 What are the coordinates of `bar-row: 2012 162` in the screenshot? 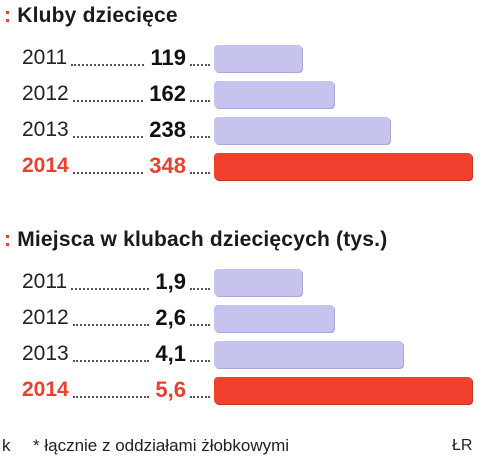 It's located at (252, 95).